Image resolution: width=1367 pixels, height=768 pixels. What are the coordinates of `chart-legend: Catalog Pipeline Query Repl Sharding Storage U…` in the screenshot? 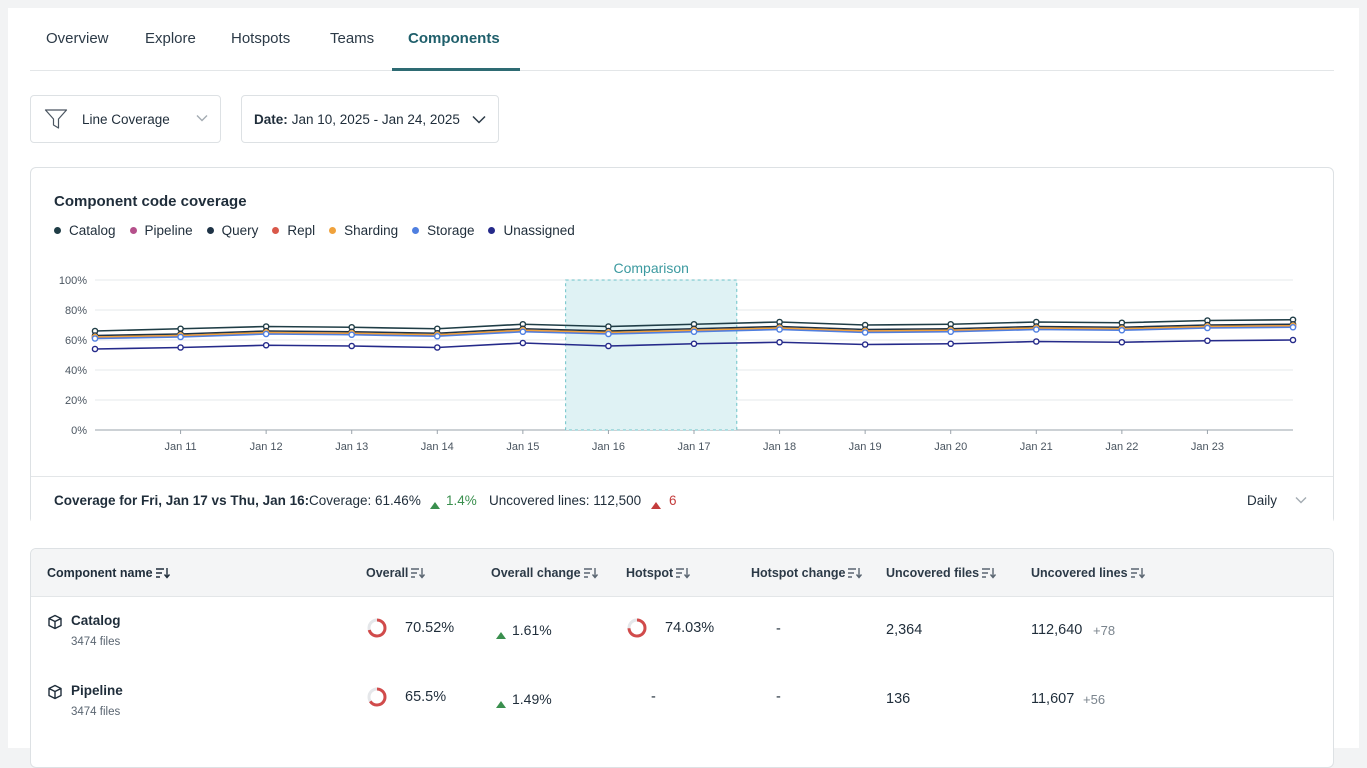 It's located at (321, 230).